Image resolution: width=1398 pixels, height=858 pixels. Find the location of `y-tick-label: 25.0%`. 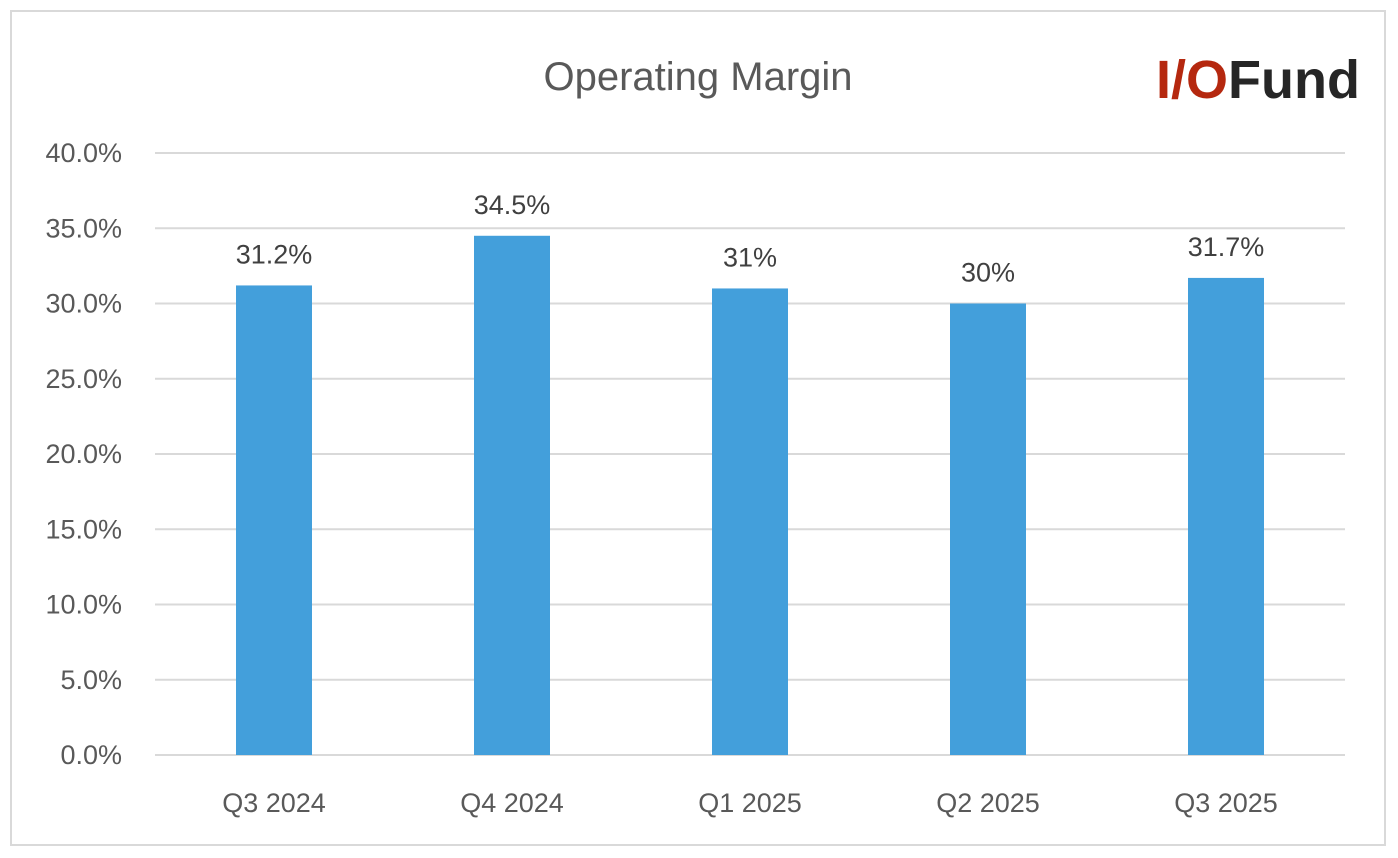

y-tick-label: 25.0% is located at coordinates (83, 379).